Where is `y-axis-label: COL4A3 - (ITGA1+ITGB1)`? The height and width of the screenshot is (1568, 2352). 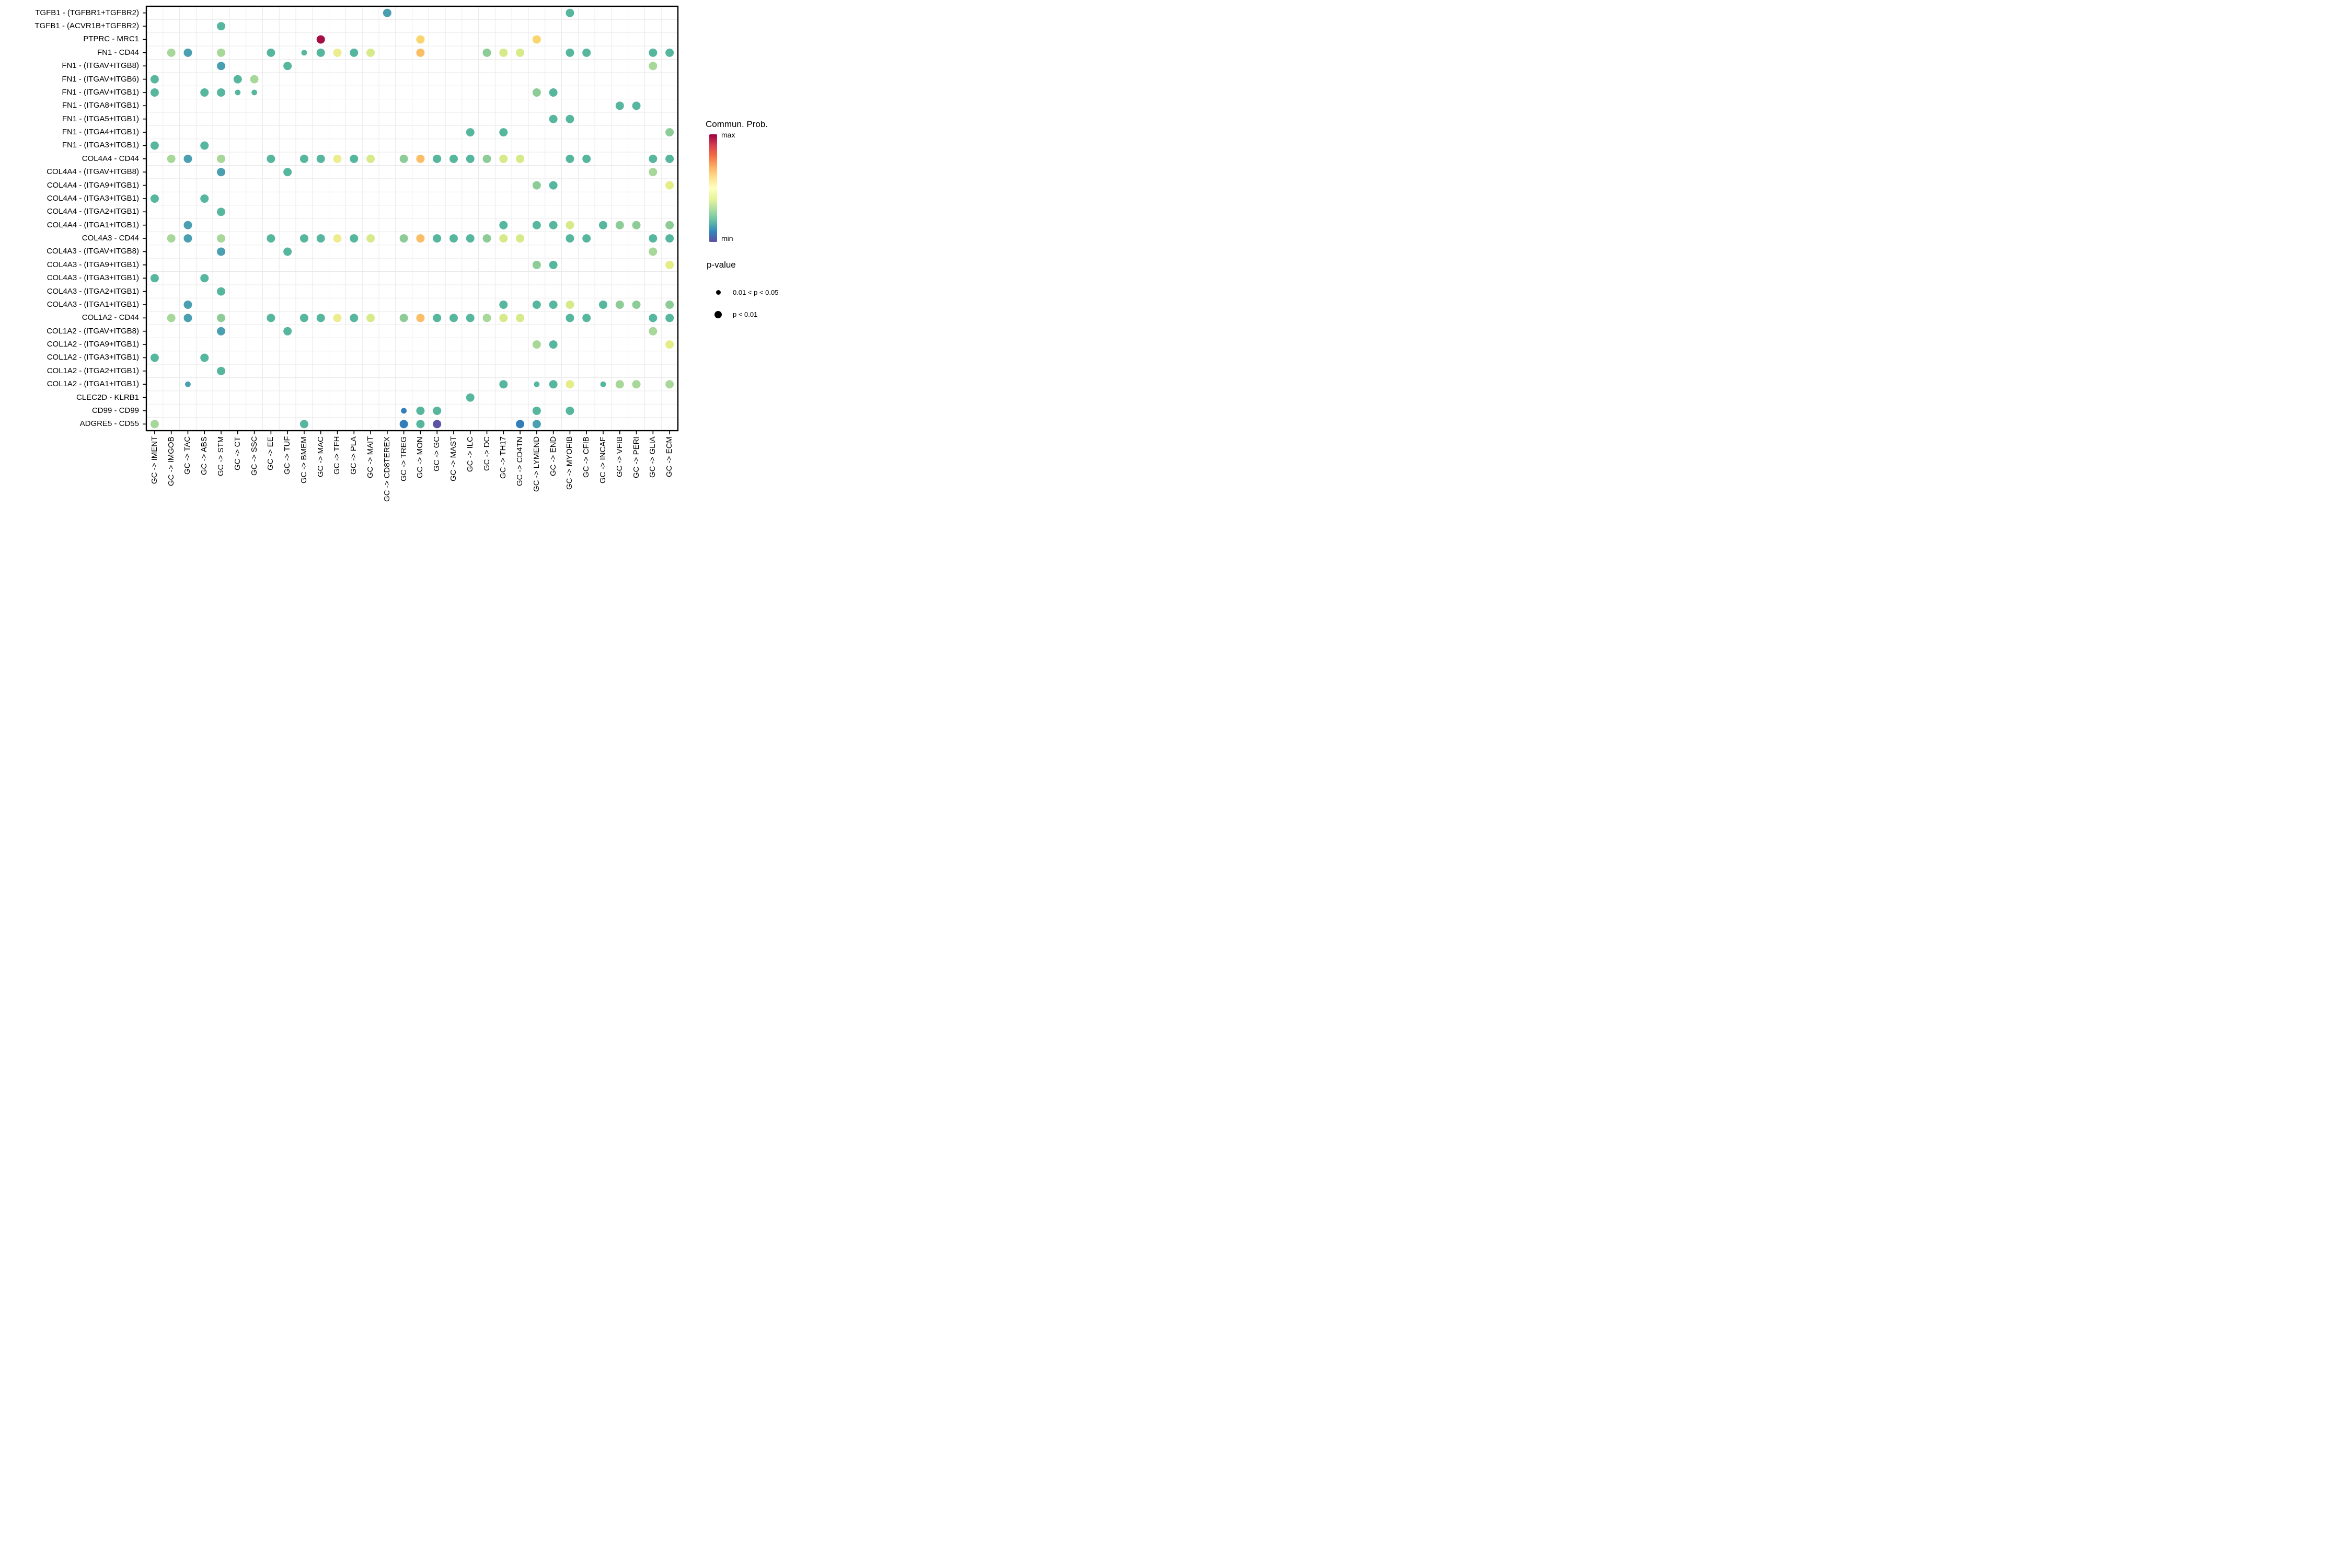
y-axis-label: COL4A3 - (ITGA1+ITGB1) is located at coordinates (93, 304).